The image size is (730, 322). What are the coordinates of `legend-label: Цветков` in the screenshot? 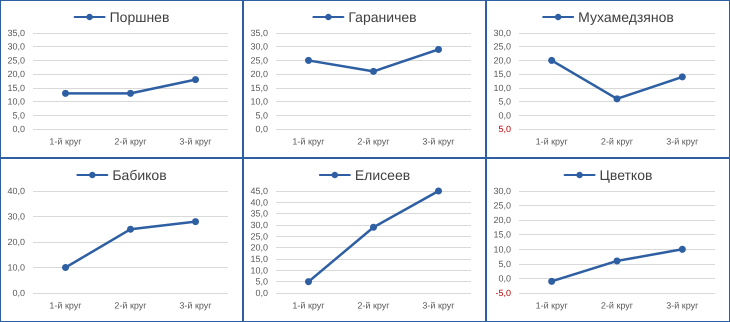 It's located at (626, 175).